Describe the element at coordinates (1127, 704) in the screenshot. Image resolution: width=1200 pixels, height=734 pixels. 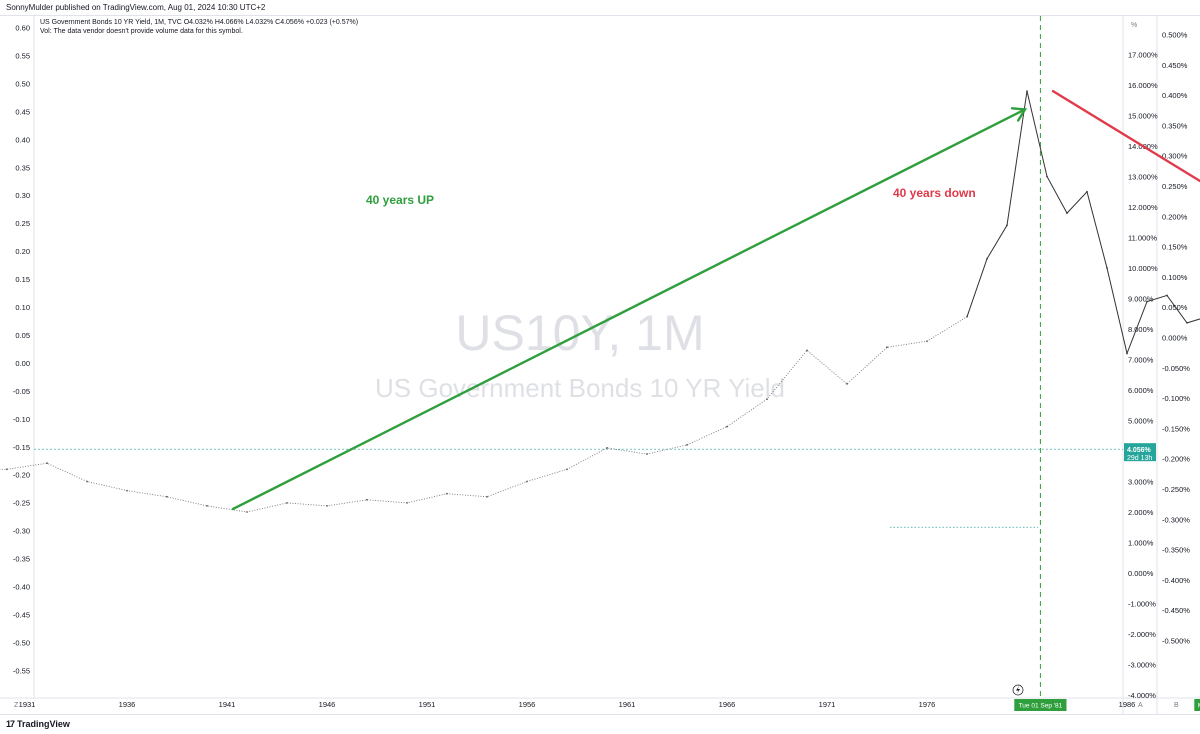
I see `time-tick-label: 1986` at that location.